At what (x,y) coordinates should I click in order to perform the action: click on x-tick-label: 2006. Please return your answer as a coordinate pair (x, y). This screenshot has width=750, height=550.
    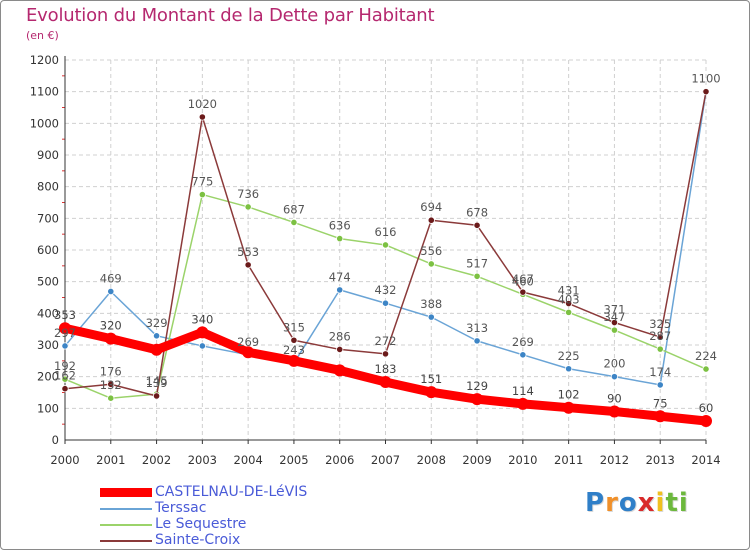
    Looking at the image, I should click on (339, 460).